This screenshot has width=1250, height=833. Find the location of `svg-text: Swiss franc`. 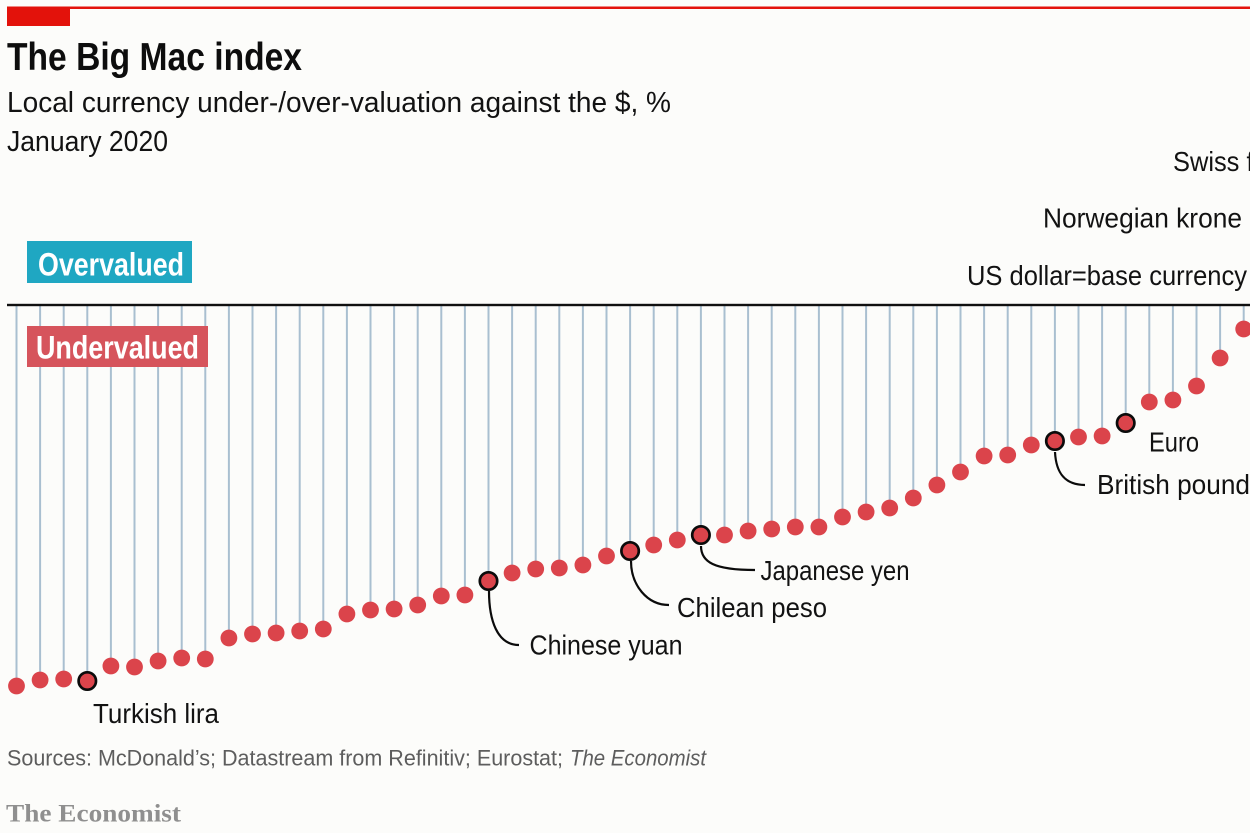

svg-text: Swiss franc is located at coordinates (1211, 161).